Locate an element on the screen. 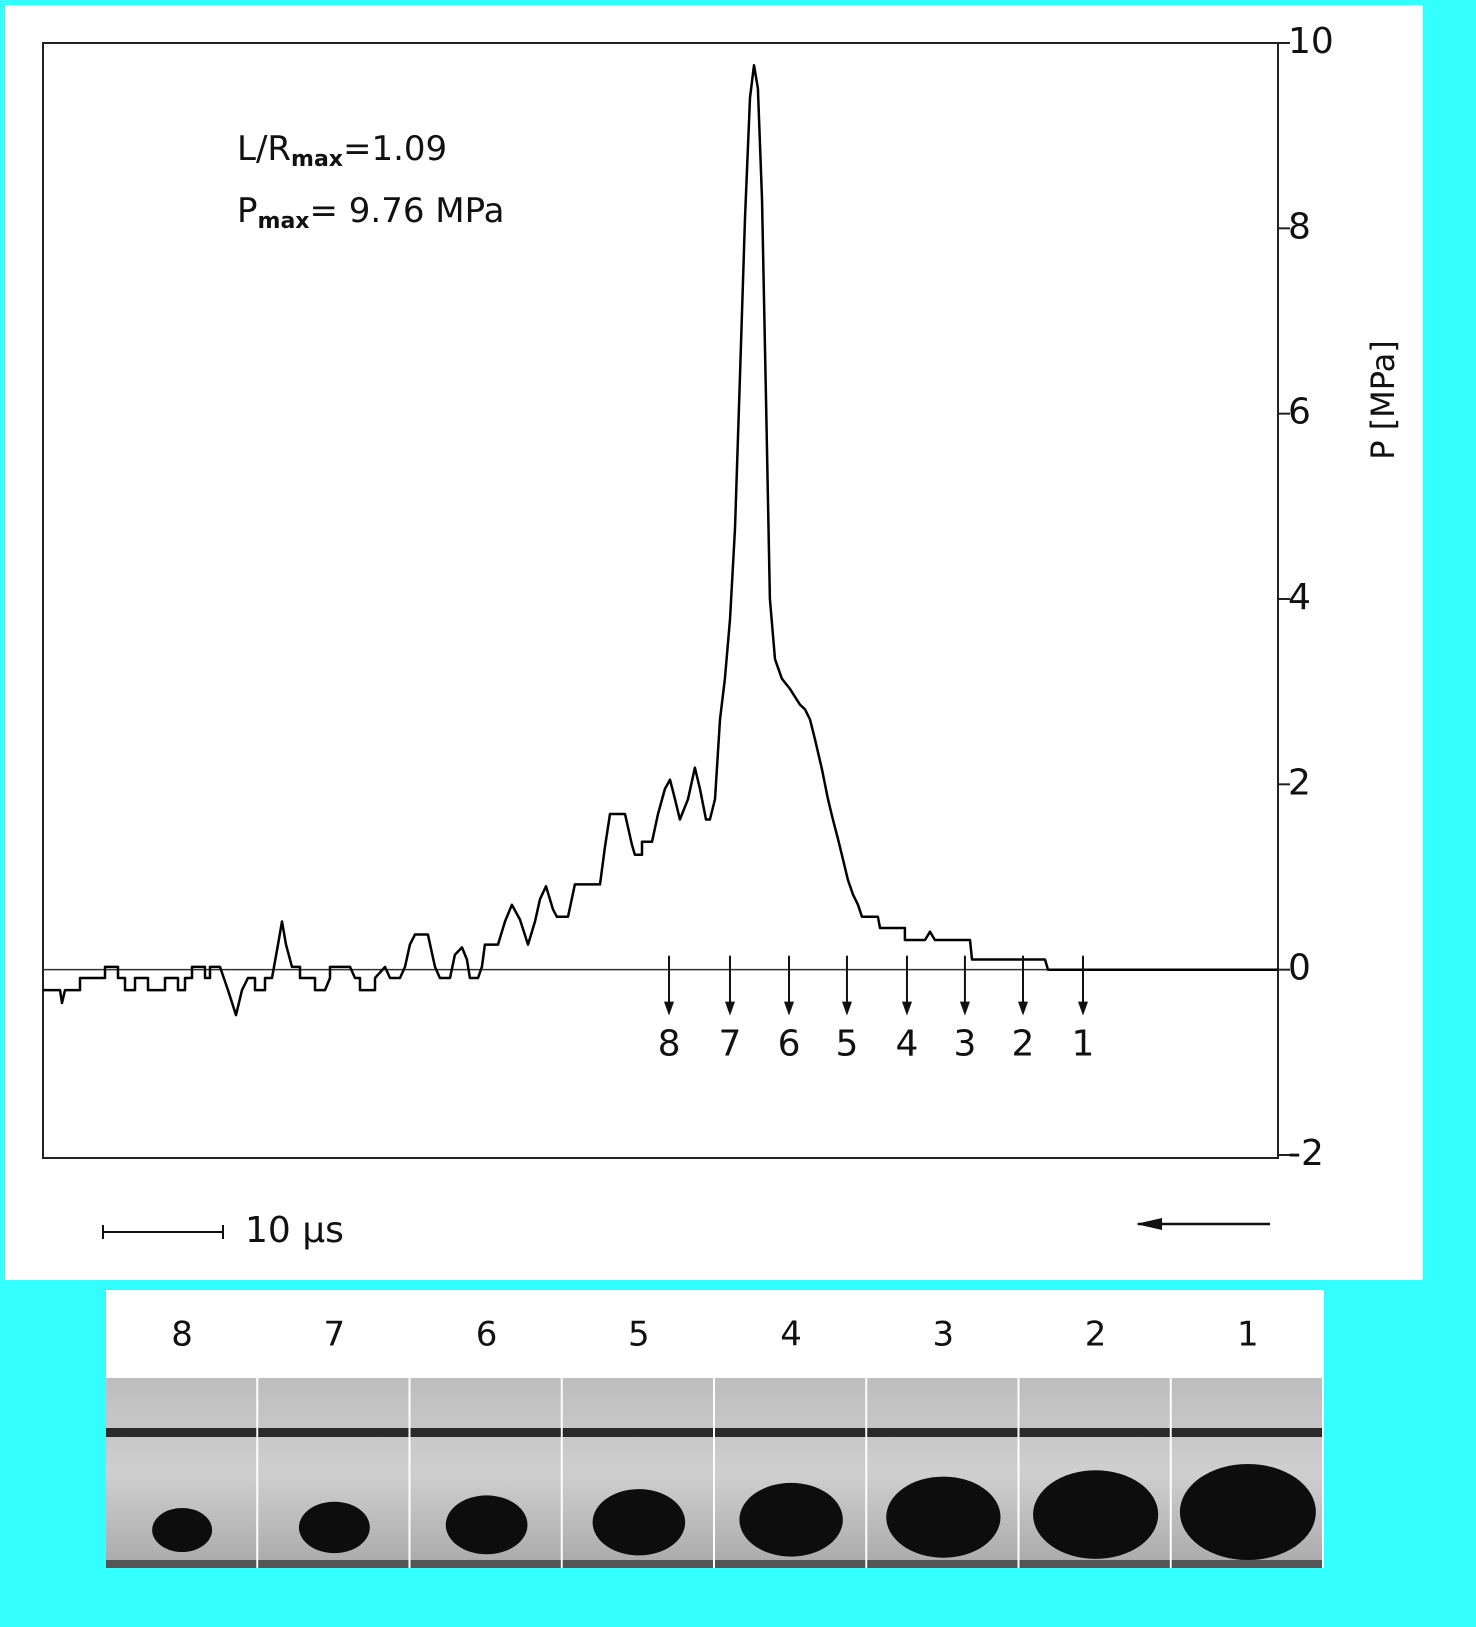 This screenshot has height=1627, width=1476. frame-marker-label: 3 is located at coordinates (964, 1044).